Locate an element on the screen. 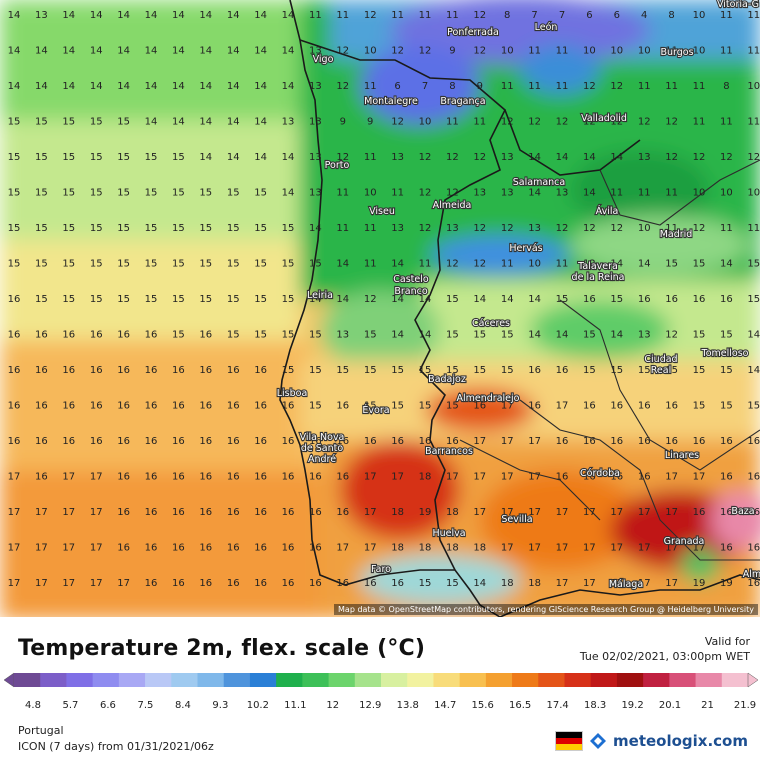 The image size is (760, 760). city-label: Huelva is located at coordinates (448, 533).